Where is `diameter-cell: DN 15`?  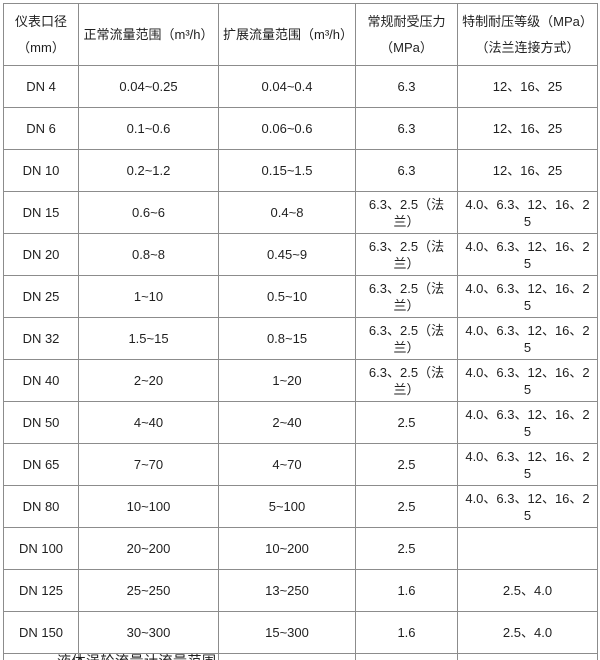 diameter-cell: DN 15 is located at coordinates (41, 212).